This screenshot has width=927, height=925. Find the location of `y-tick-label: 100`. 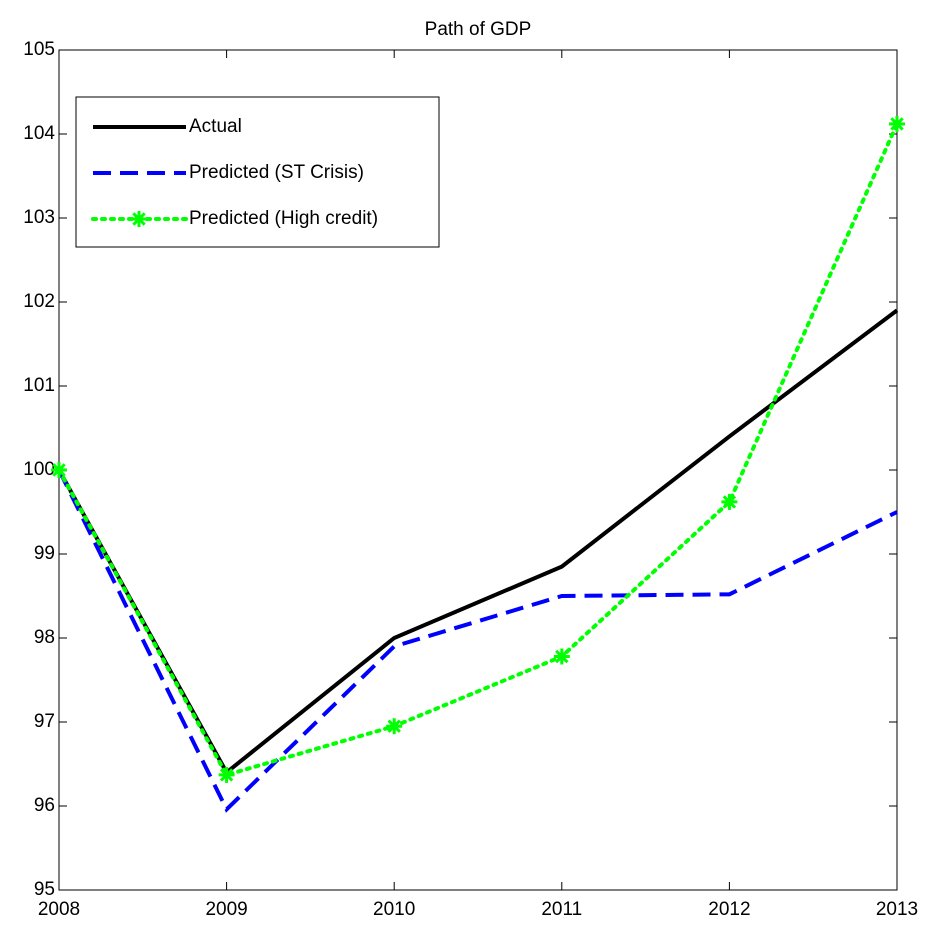

y-tick-label: 100 is located at coordinates (39, 469).